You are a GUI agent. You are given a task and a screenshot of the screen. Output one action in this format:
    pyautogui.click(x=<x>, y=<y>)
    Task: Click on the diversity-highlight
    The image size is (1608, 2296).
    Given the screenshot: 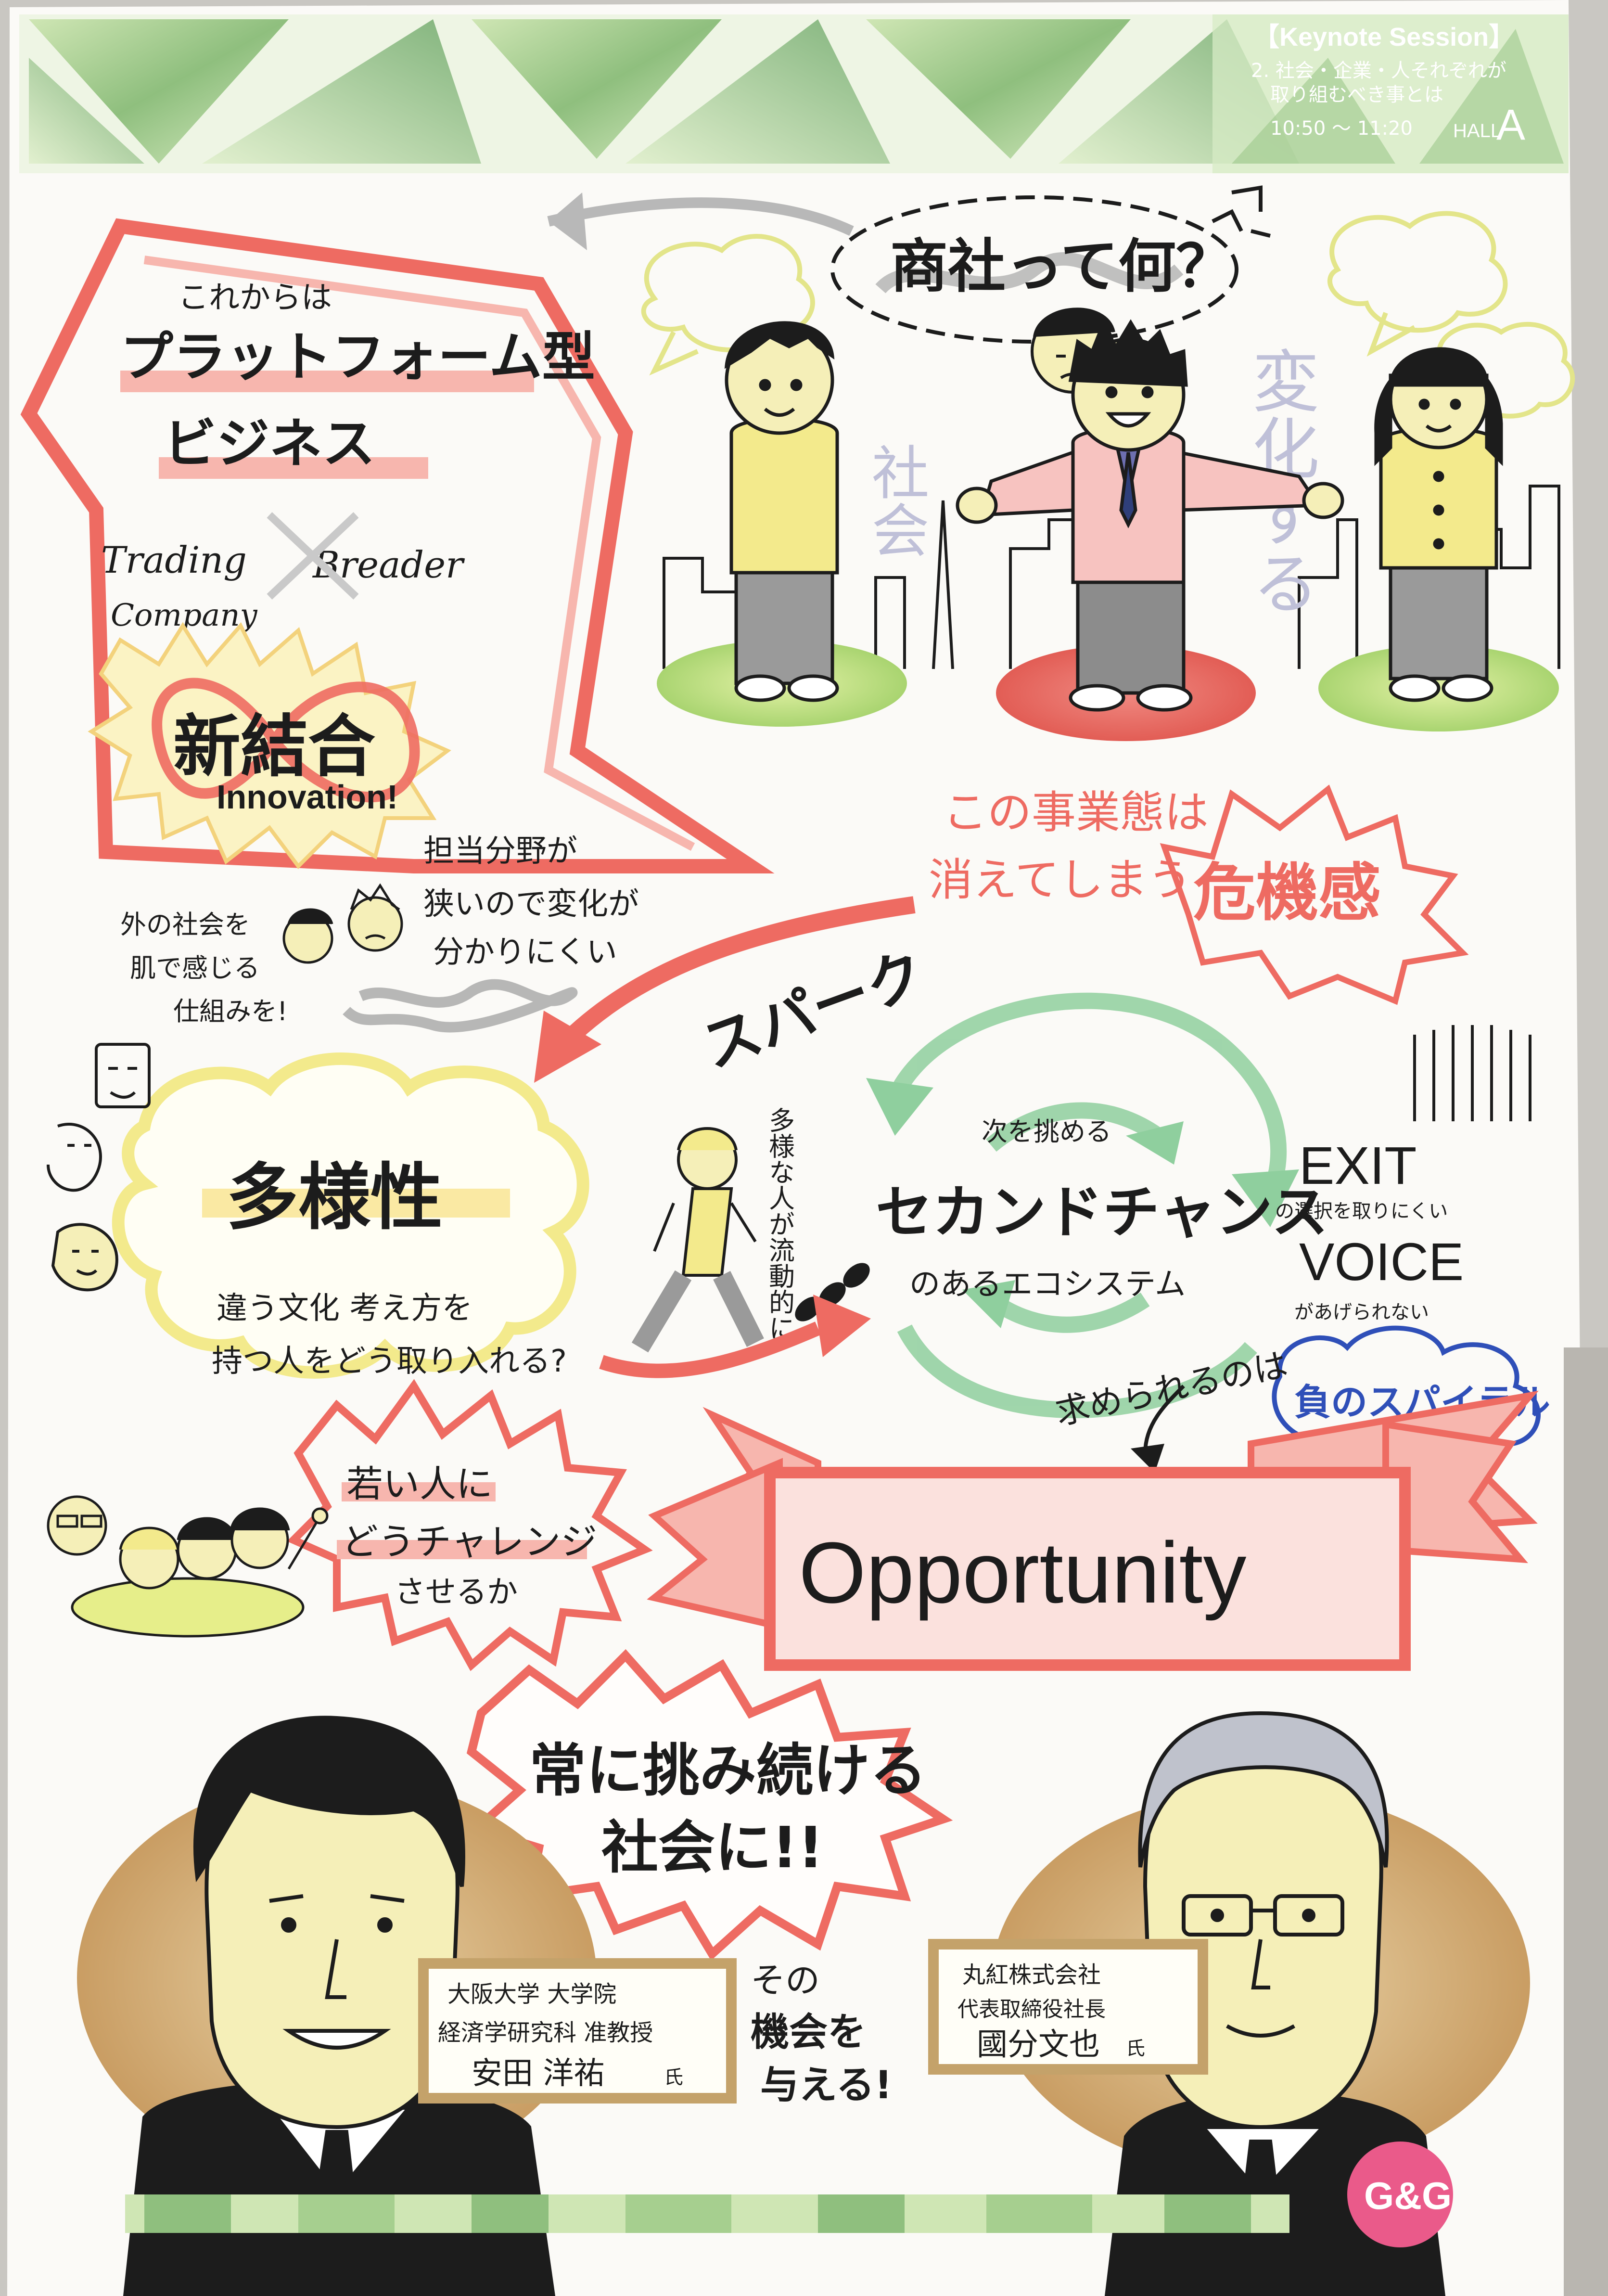 What is the action you would take?
    pyautogui.click(x=356, y=1203)
    